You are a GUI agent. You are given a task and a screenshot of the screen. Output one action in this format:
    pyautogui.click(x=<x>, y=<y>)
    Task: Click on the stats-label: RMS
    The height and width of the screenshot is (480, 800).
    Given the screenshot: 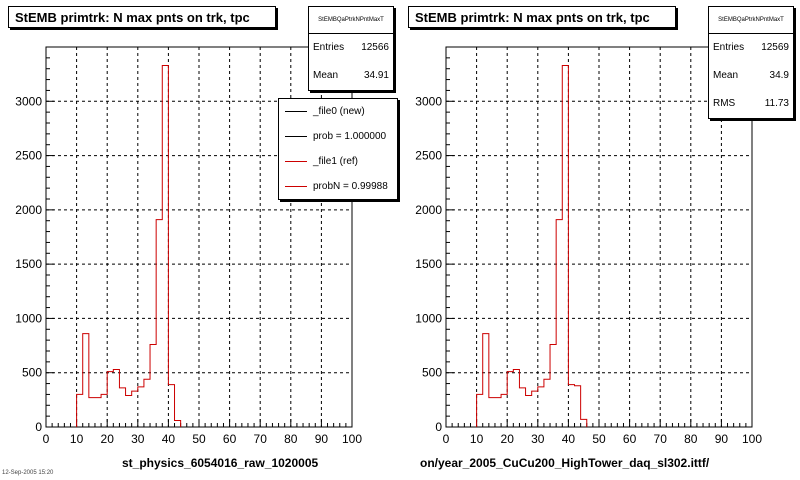 What is the action you would take?
    pyautogui.click(x=724, y=103)
    